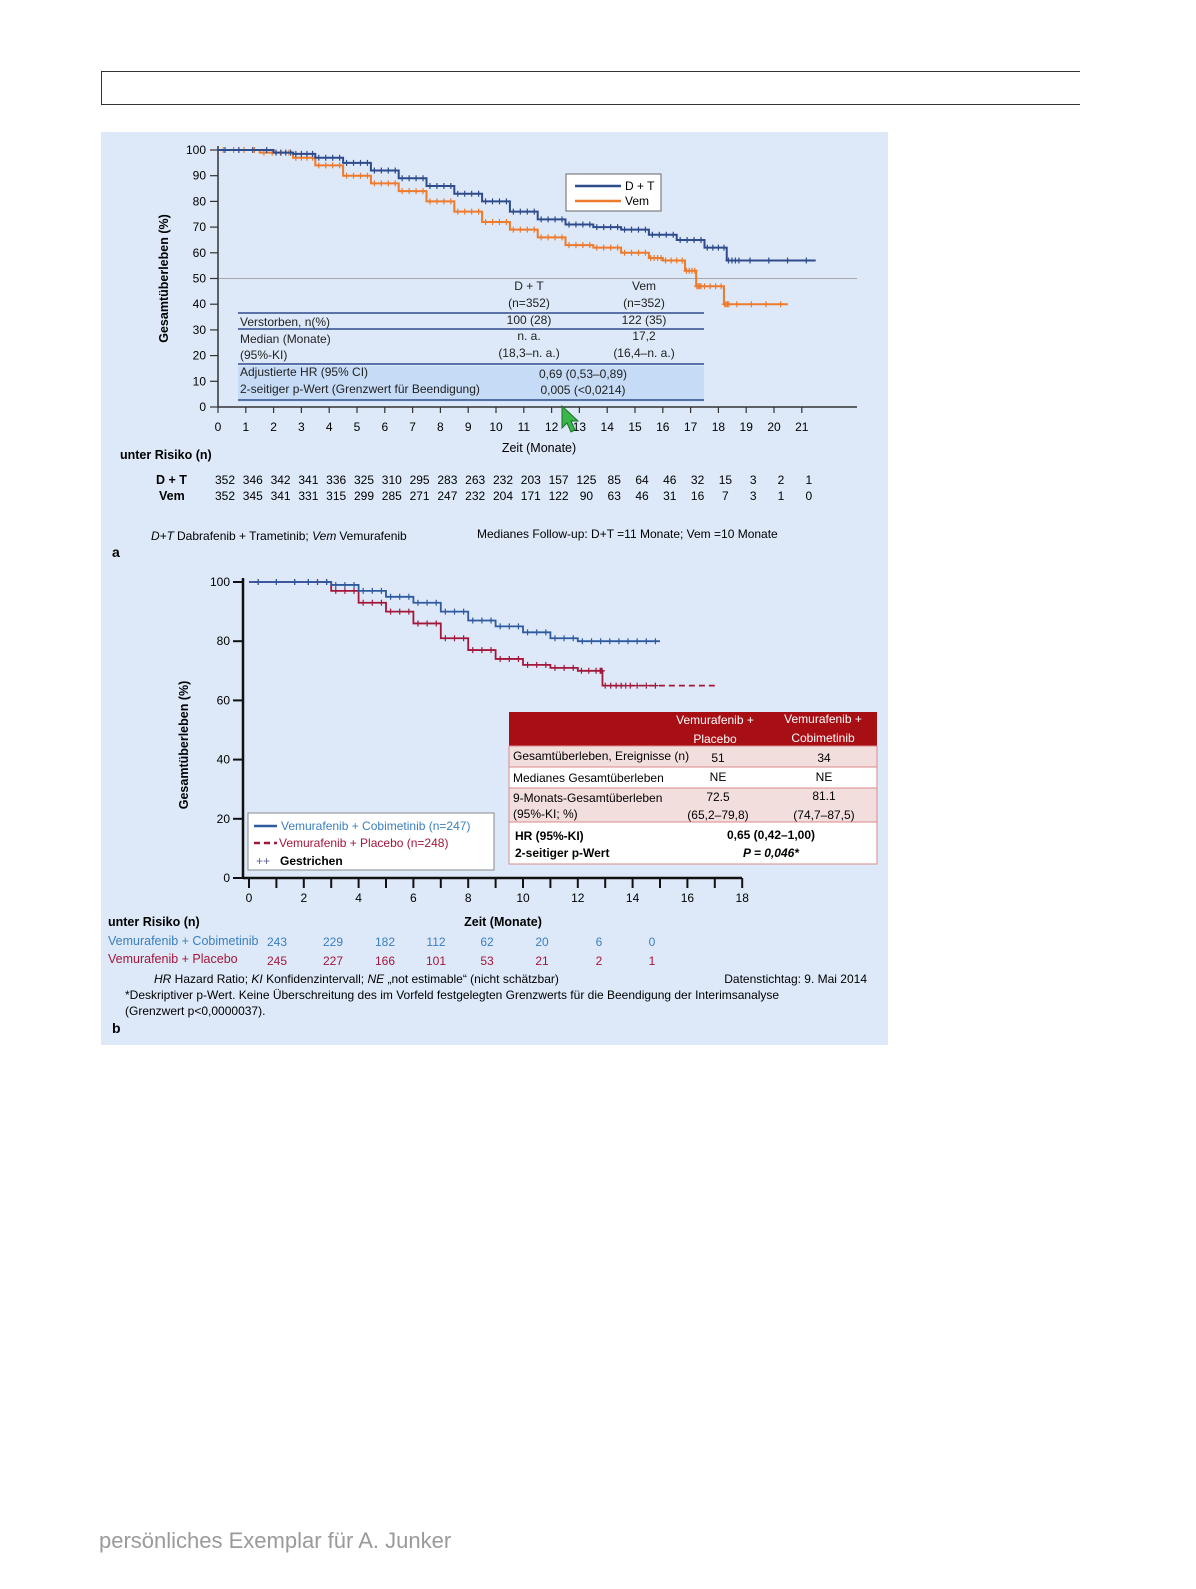  Describe the element at coordinates (781, 496) in the screenshot. I see `risk-a-vem-value: 1` at that location.